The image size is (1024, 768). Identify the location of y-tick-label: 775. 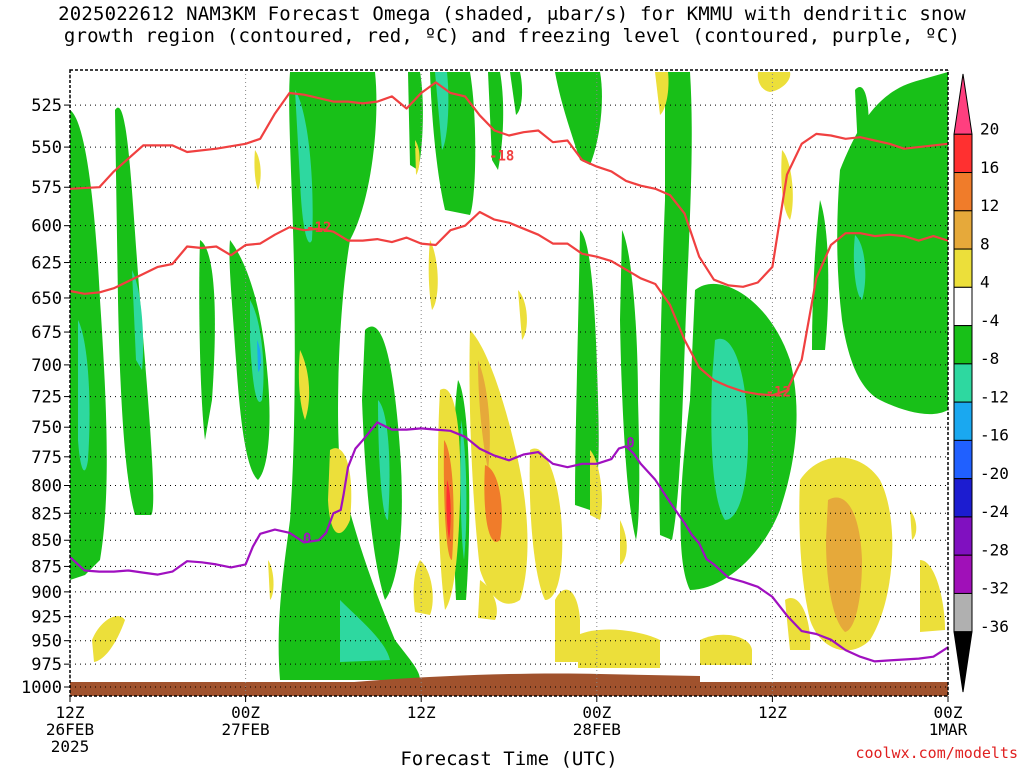
(46, 458).